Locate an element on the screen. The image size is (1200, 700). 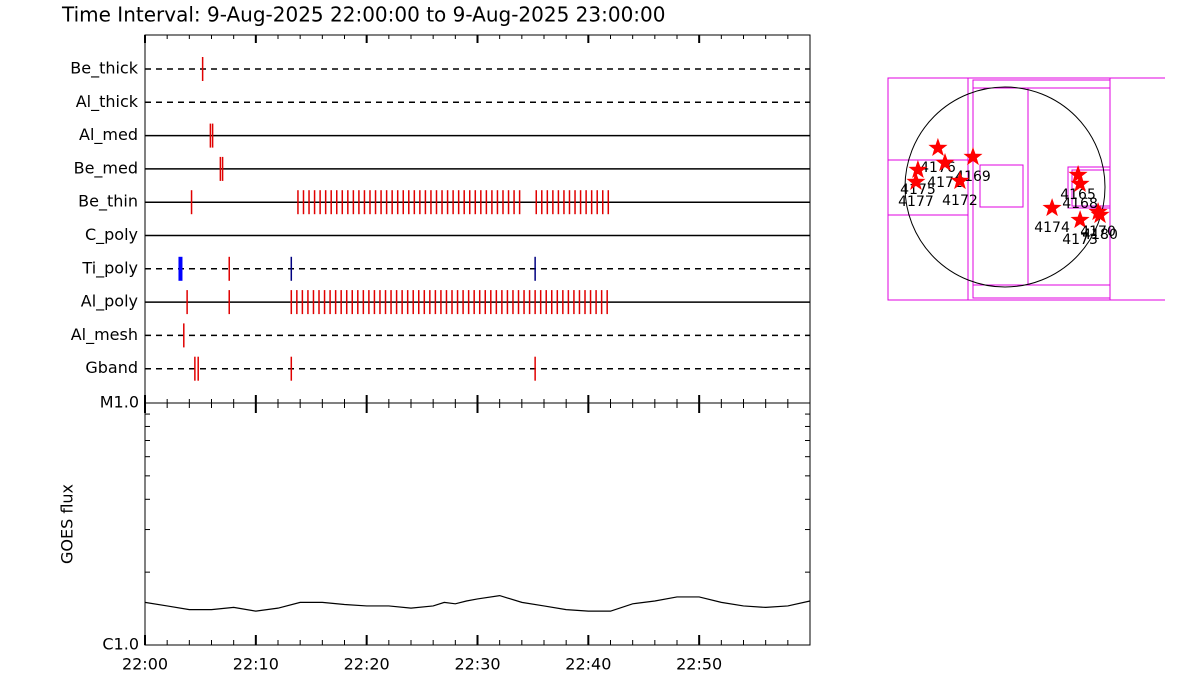
y-tick-label: M1.0 is located at coordinates (119, 402).